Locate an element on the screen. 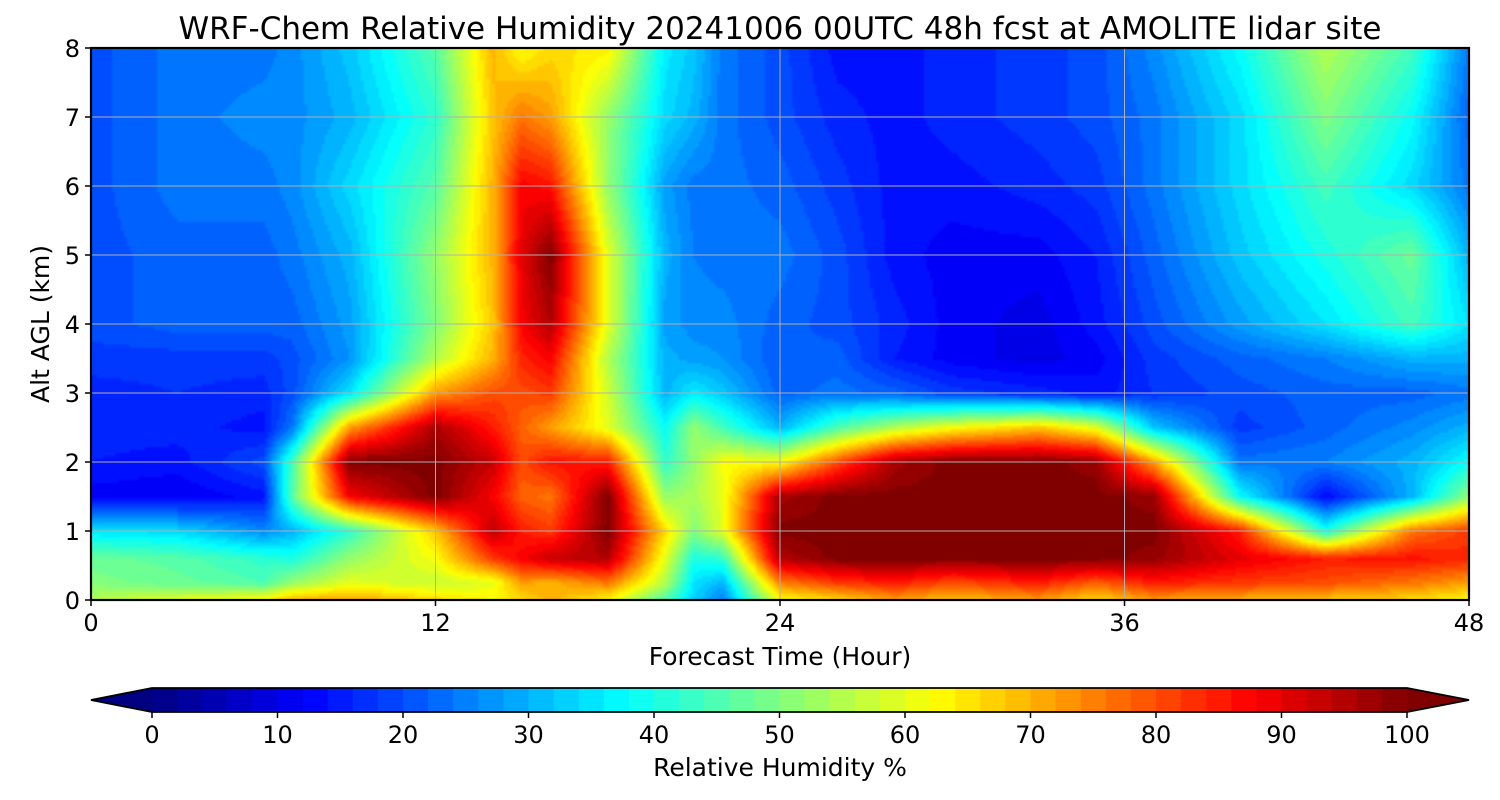 The height and width of the screenshot is (800, 1500). colorbar-title: Relative Humidity % is located at coordinates (780, 767).